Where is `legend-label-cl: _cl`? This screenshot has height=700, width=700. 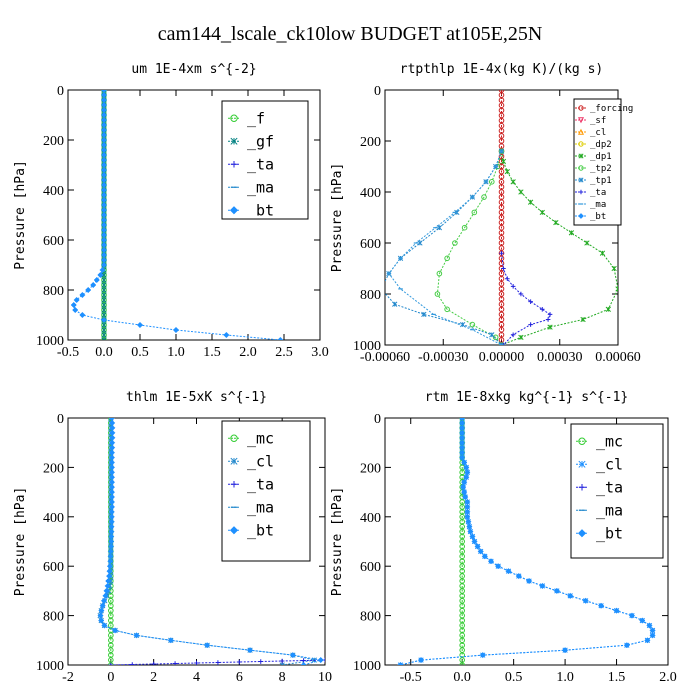 legend-label-cl: _cl is located at coordinates (260, 462).